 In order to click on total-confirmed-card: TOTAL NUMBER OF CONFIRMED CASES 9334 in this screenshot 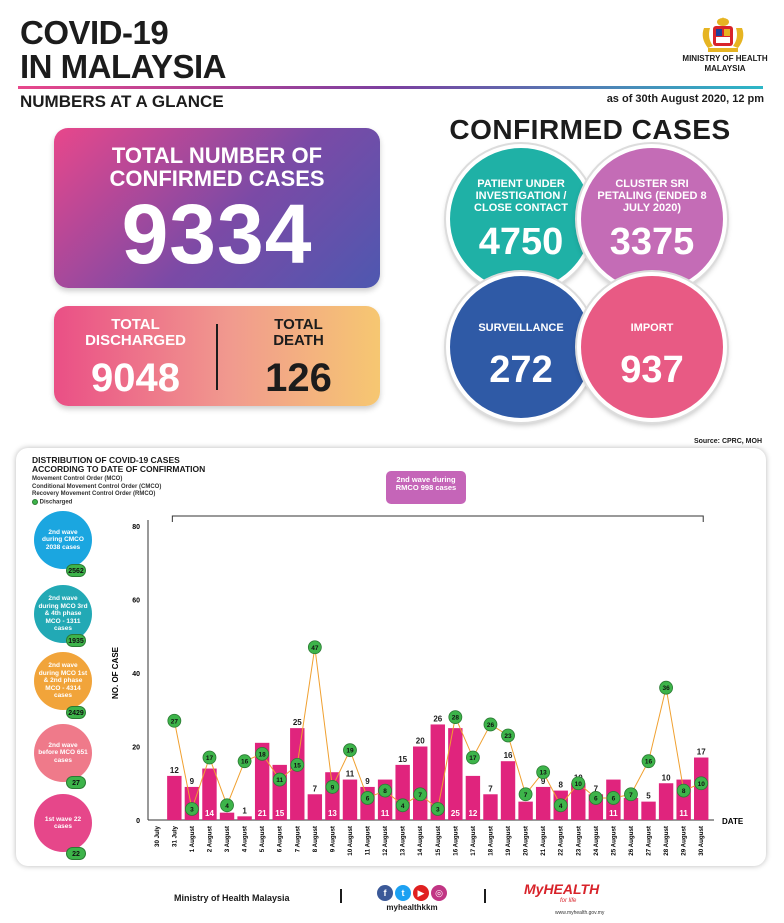, I will do `click(217, 208)`.